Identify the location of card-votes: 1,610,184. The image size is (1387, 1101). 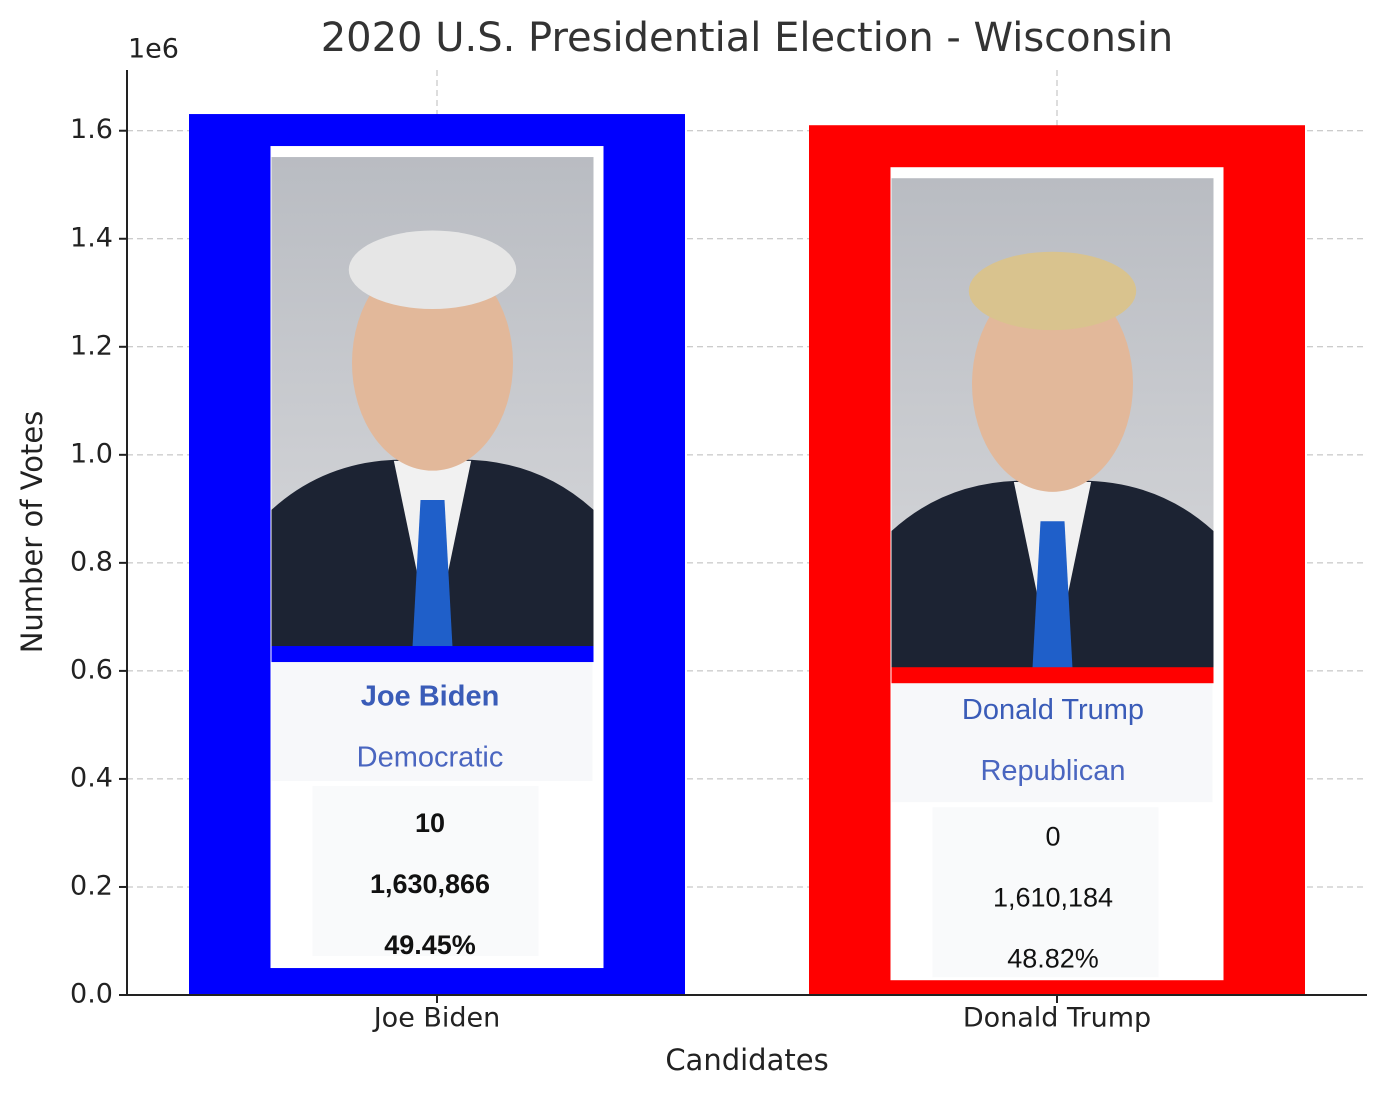
(1053, 897).